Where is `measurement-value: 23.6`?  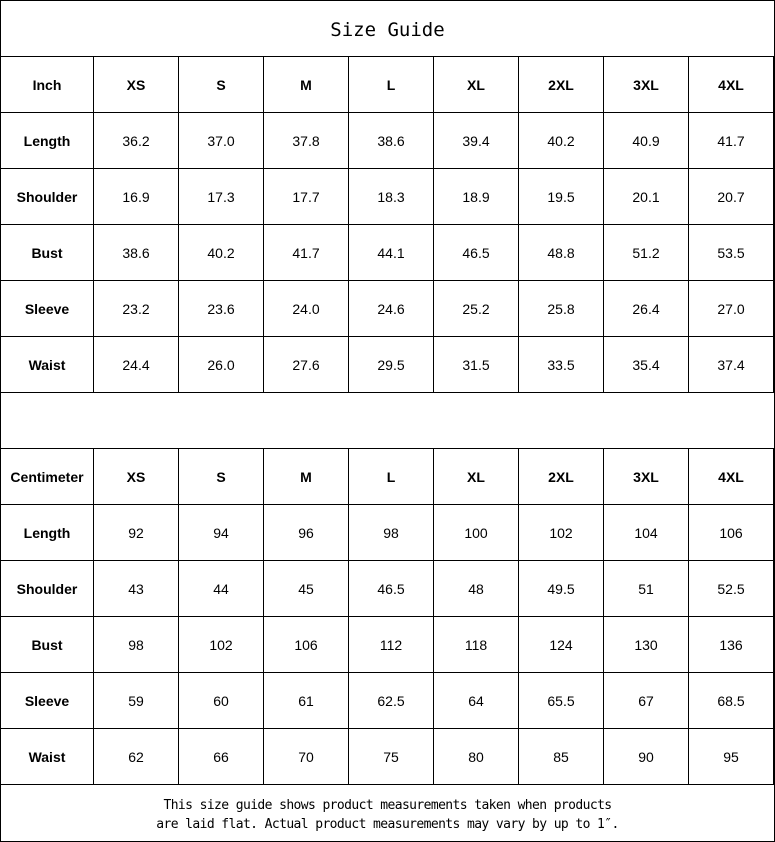 measurement-value: 23.6 is located at coordinates (221, 308).